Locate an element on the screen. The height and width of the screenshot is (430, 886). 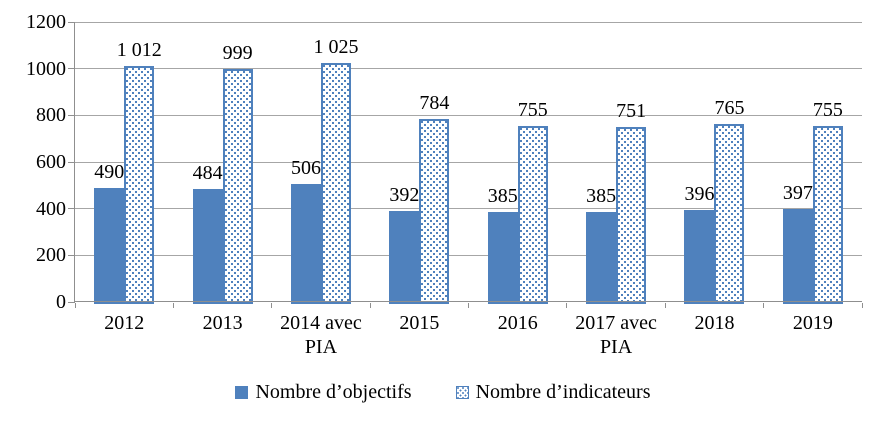
value-label-objectifs: 397 is located at coordinates (797, 193).